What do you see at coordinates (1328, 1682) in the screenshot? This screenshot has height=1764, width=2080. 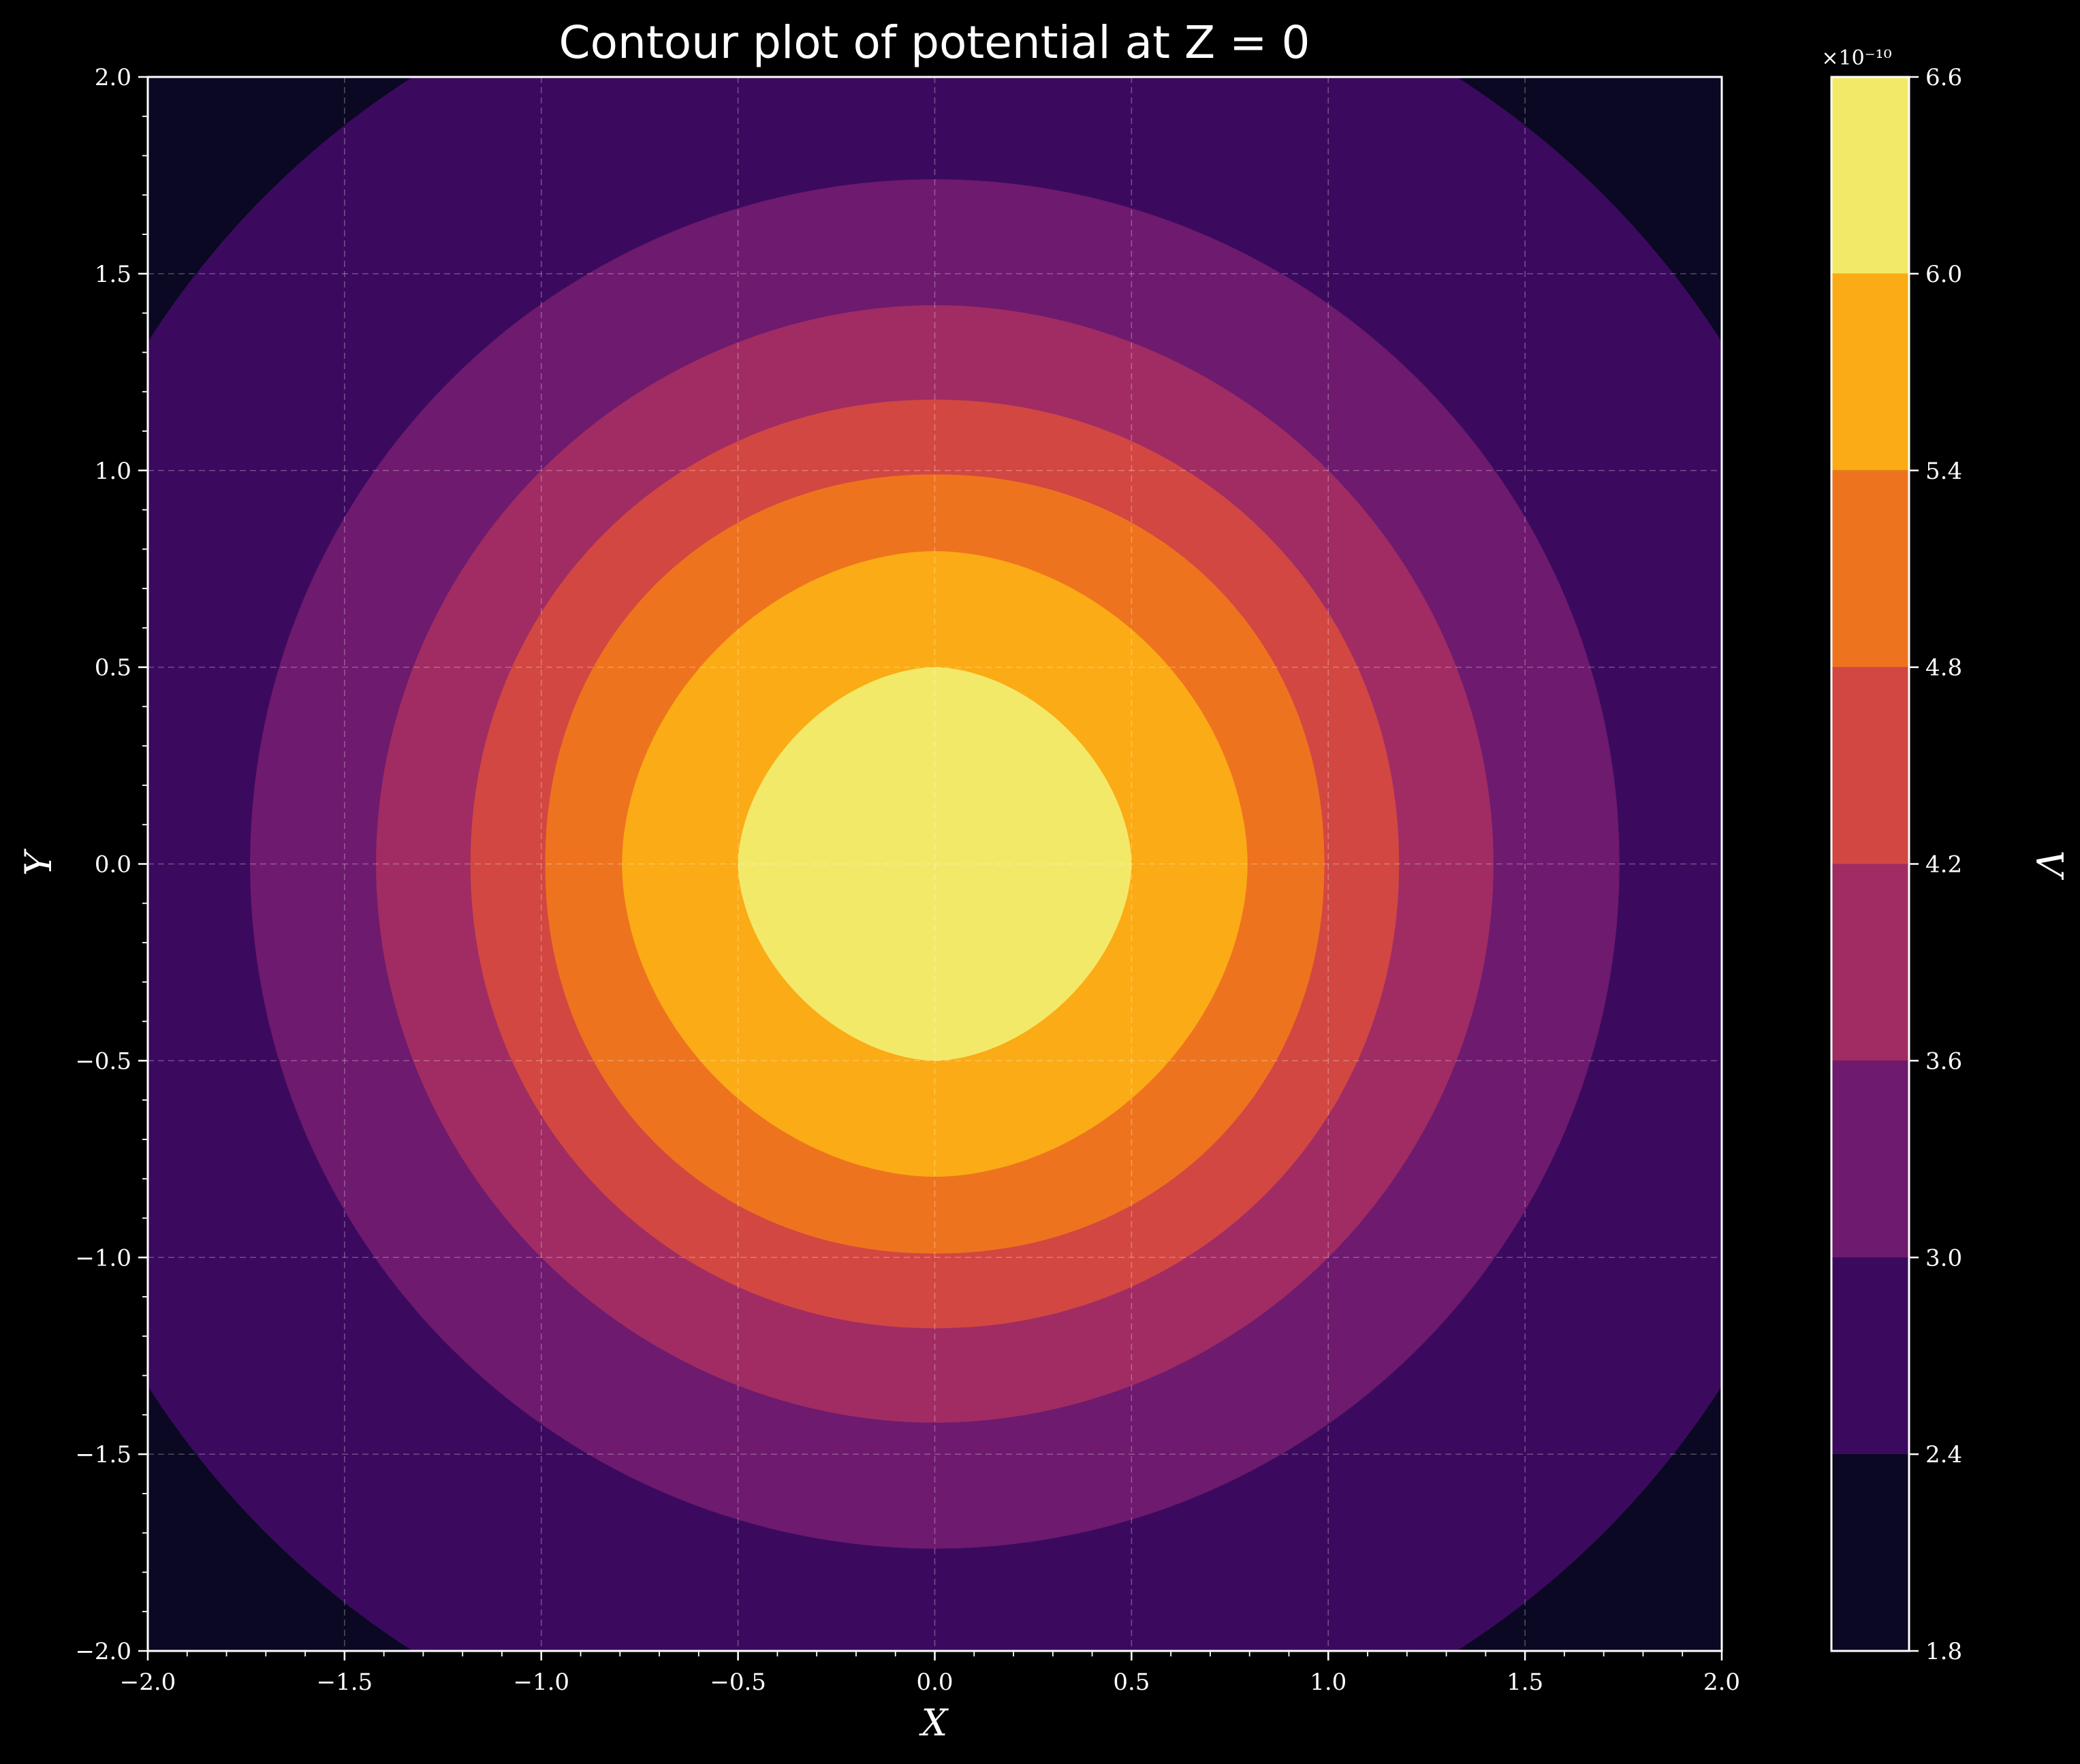 I see `x-tick-label: 1.0` at bounding box center [1328, 1682].